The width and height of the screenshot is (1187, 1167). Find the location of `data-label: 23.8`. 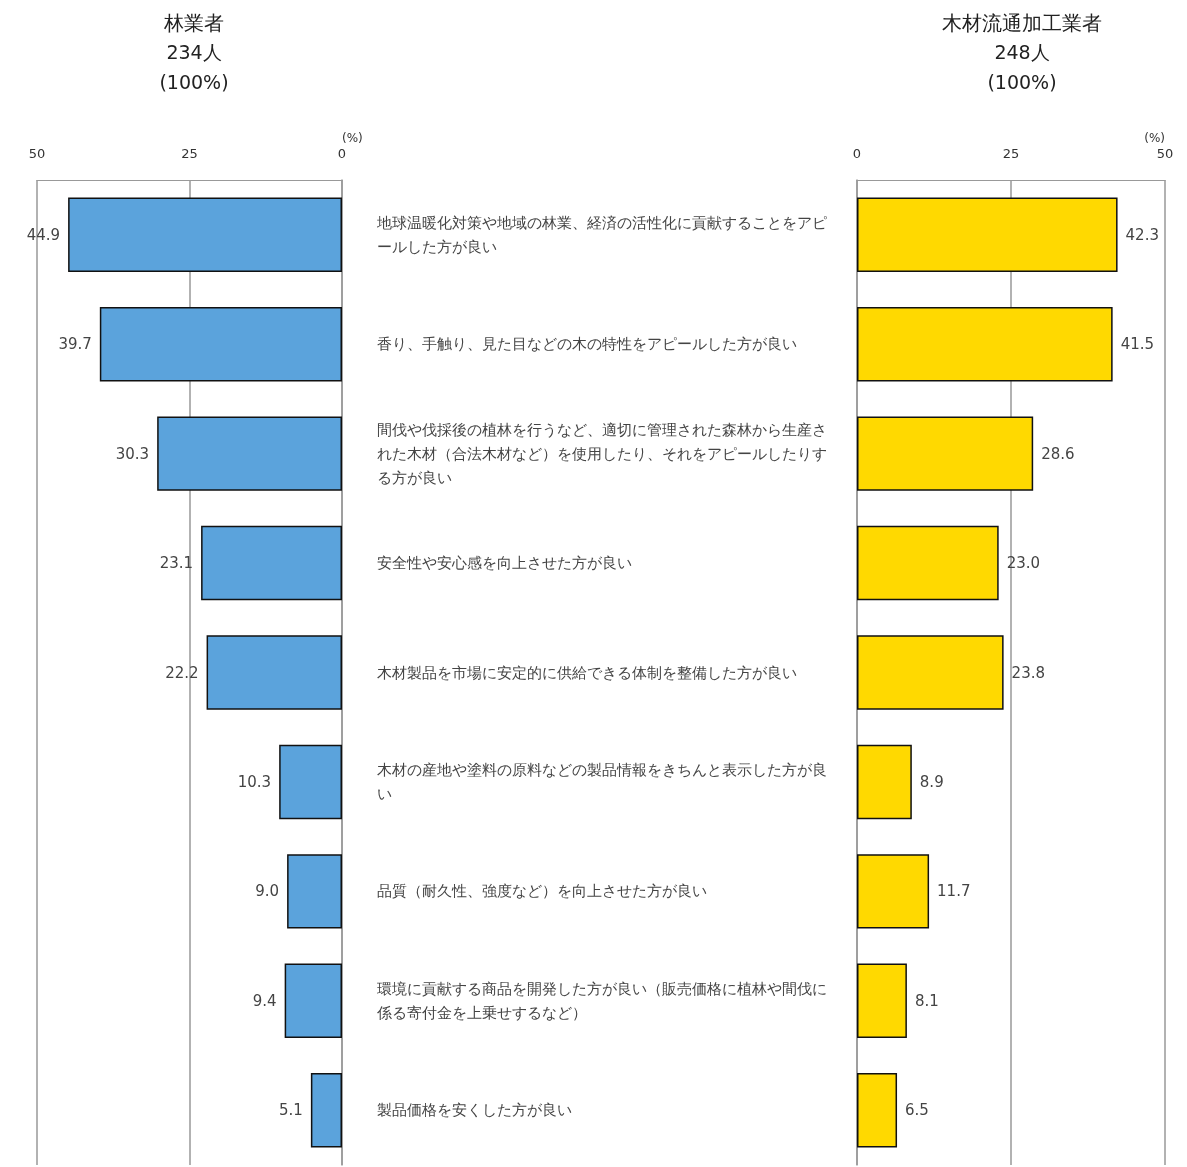

data-label: 23.8 is located at coordinates (1028, 672).